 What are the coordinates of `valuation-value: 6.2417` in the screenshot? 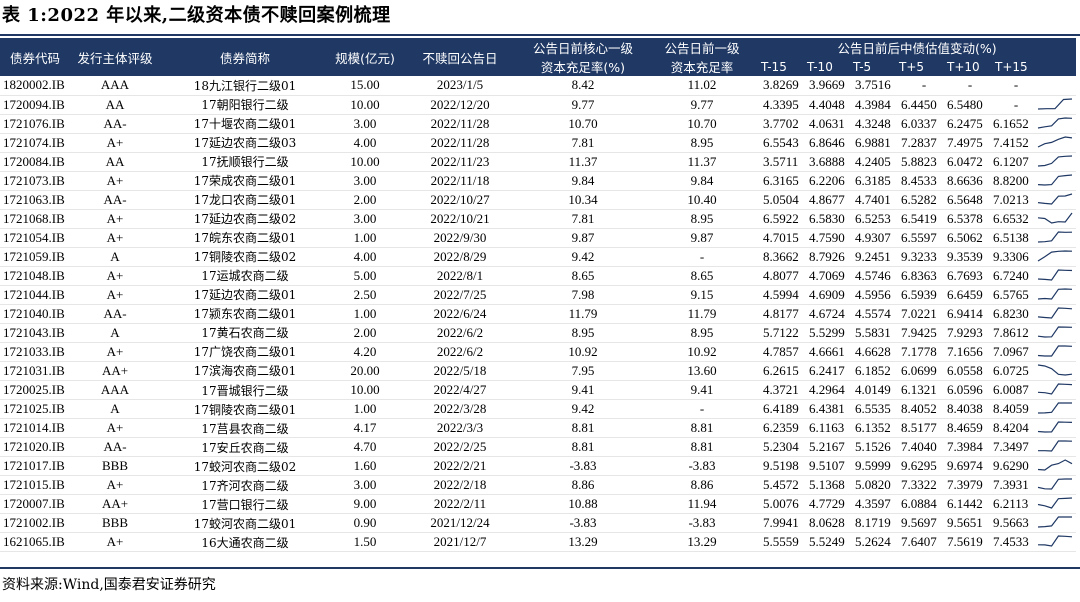 It's located at (827, 370).